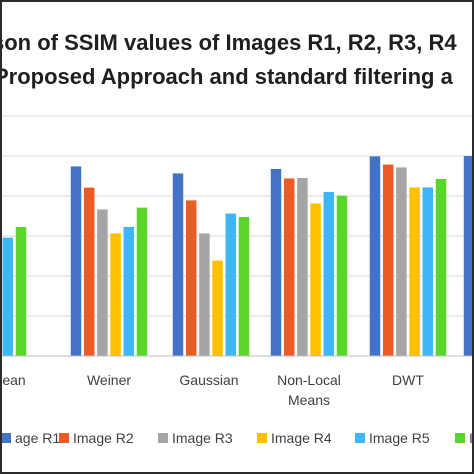 The height and width of the screenshot is (474, 474). Describe the element at coordinates (202, 438) in the screenshot. I see `legend-label: Image R3` at that location.